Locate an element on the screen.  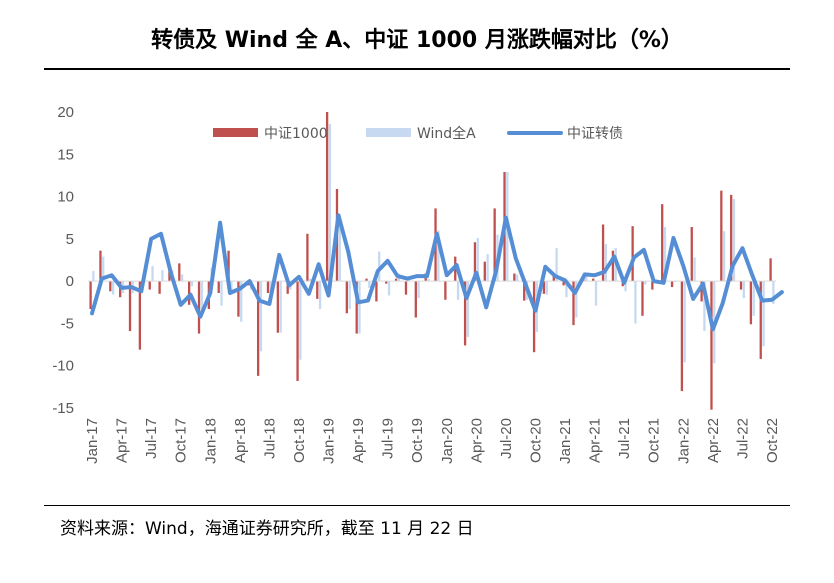
x-tick-label: Oct-21 is located at coordinates (654, 440).